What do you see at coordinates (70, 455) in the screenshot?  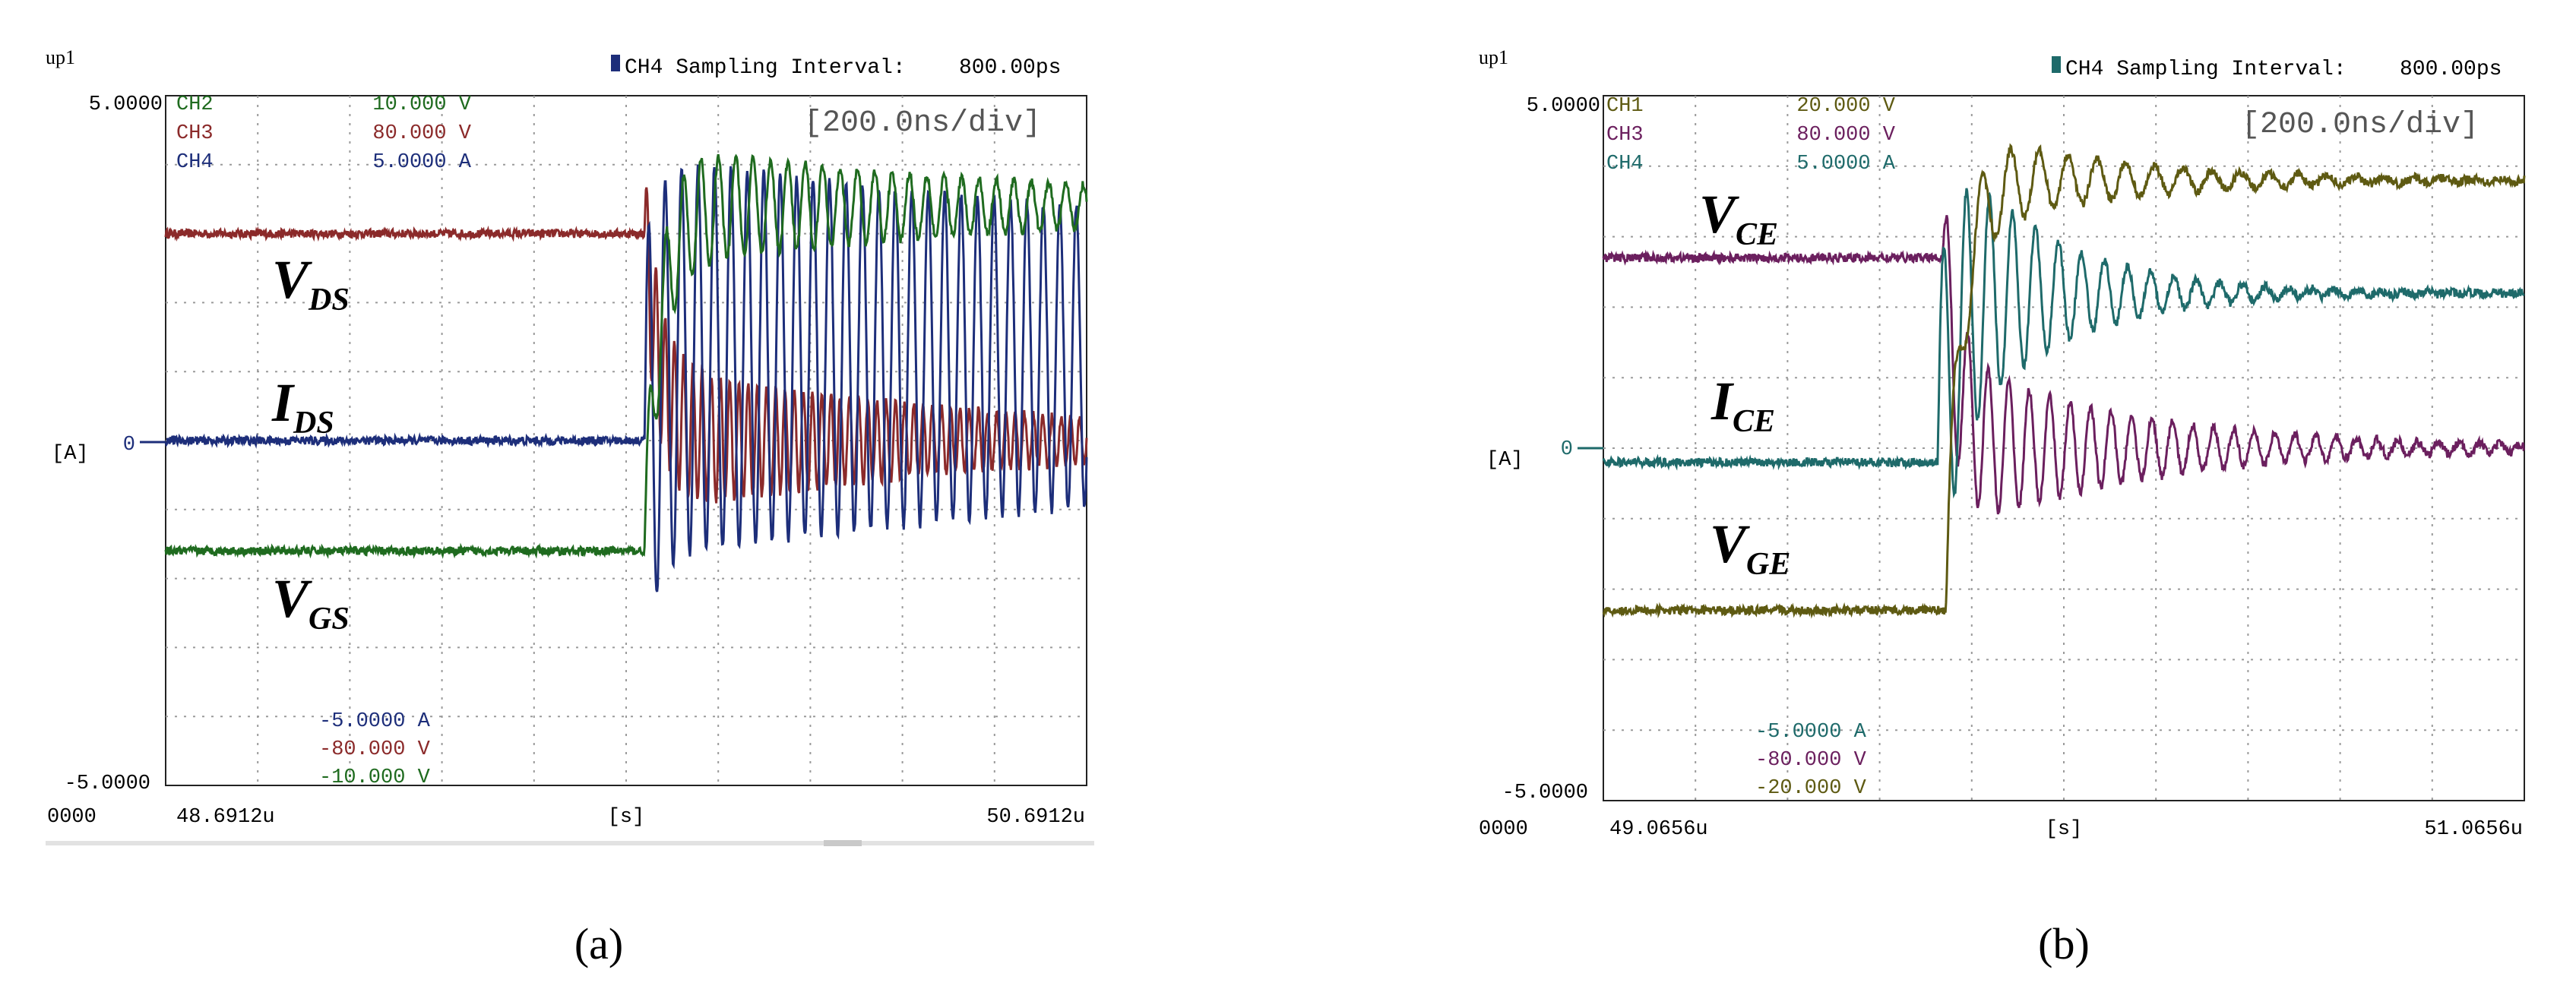 I see `unit-label-a: [A]` at bounding box center [70, 455].